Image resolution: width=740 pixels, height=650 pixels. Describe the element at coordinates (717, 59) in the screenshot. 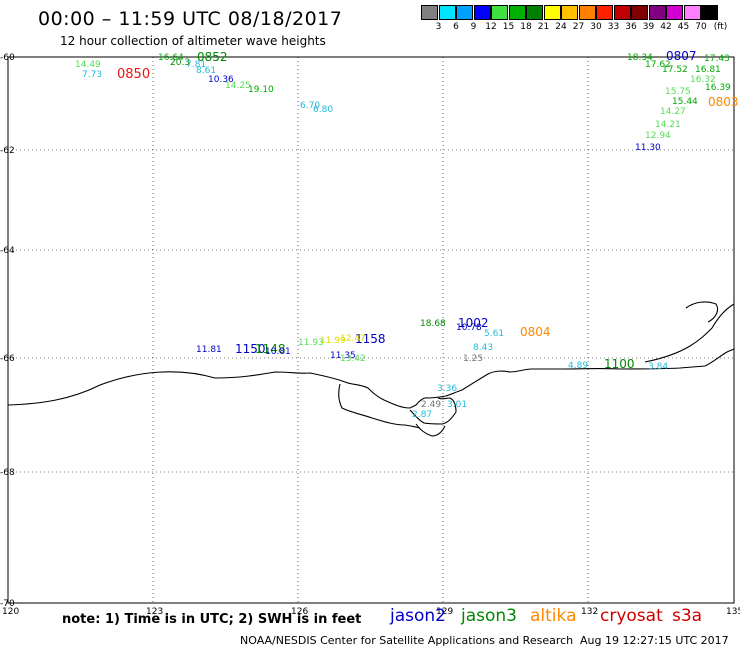

I see `wave-height-value: 17.43` at that location.